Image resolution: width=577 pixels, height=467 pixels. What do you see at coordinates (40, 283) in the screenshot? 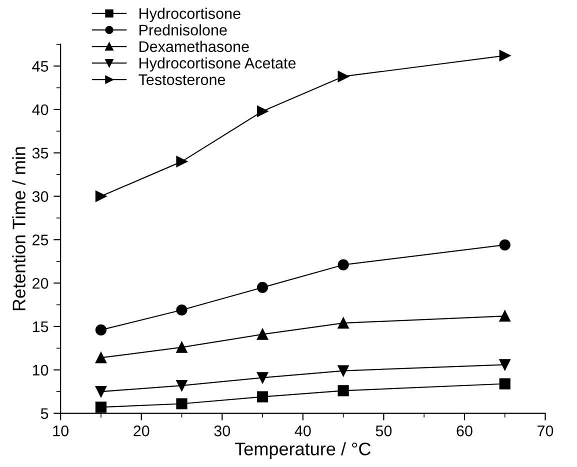
I see `y-tick-label: 20` at bounding box center [40, 283].